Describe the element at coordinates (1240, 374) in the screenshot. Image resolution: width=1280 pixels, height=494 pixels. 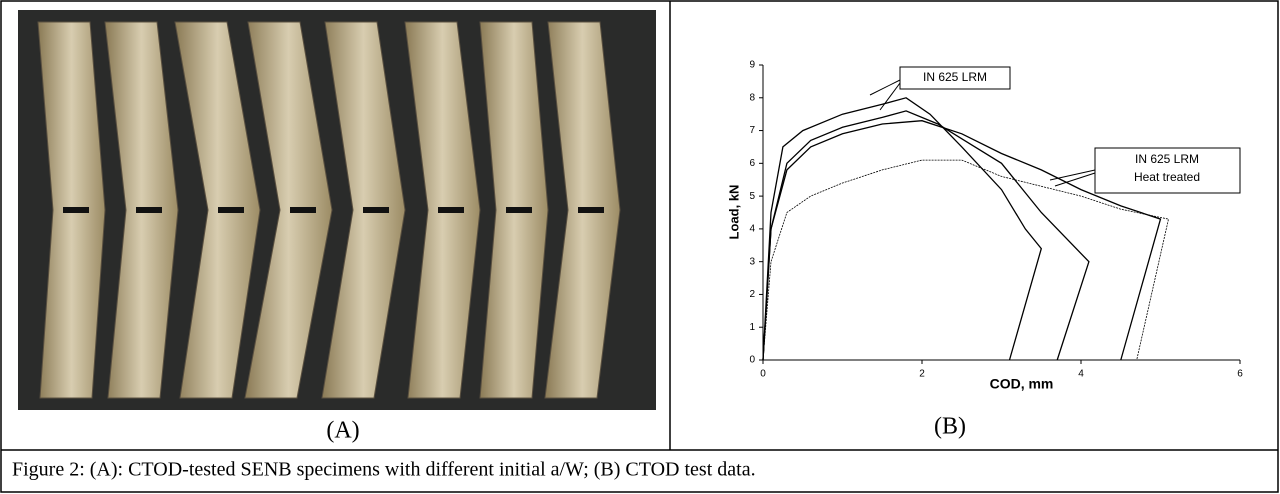
I see `x-tick-label: 6` at that location.